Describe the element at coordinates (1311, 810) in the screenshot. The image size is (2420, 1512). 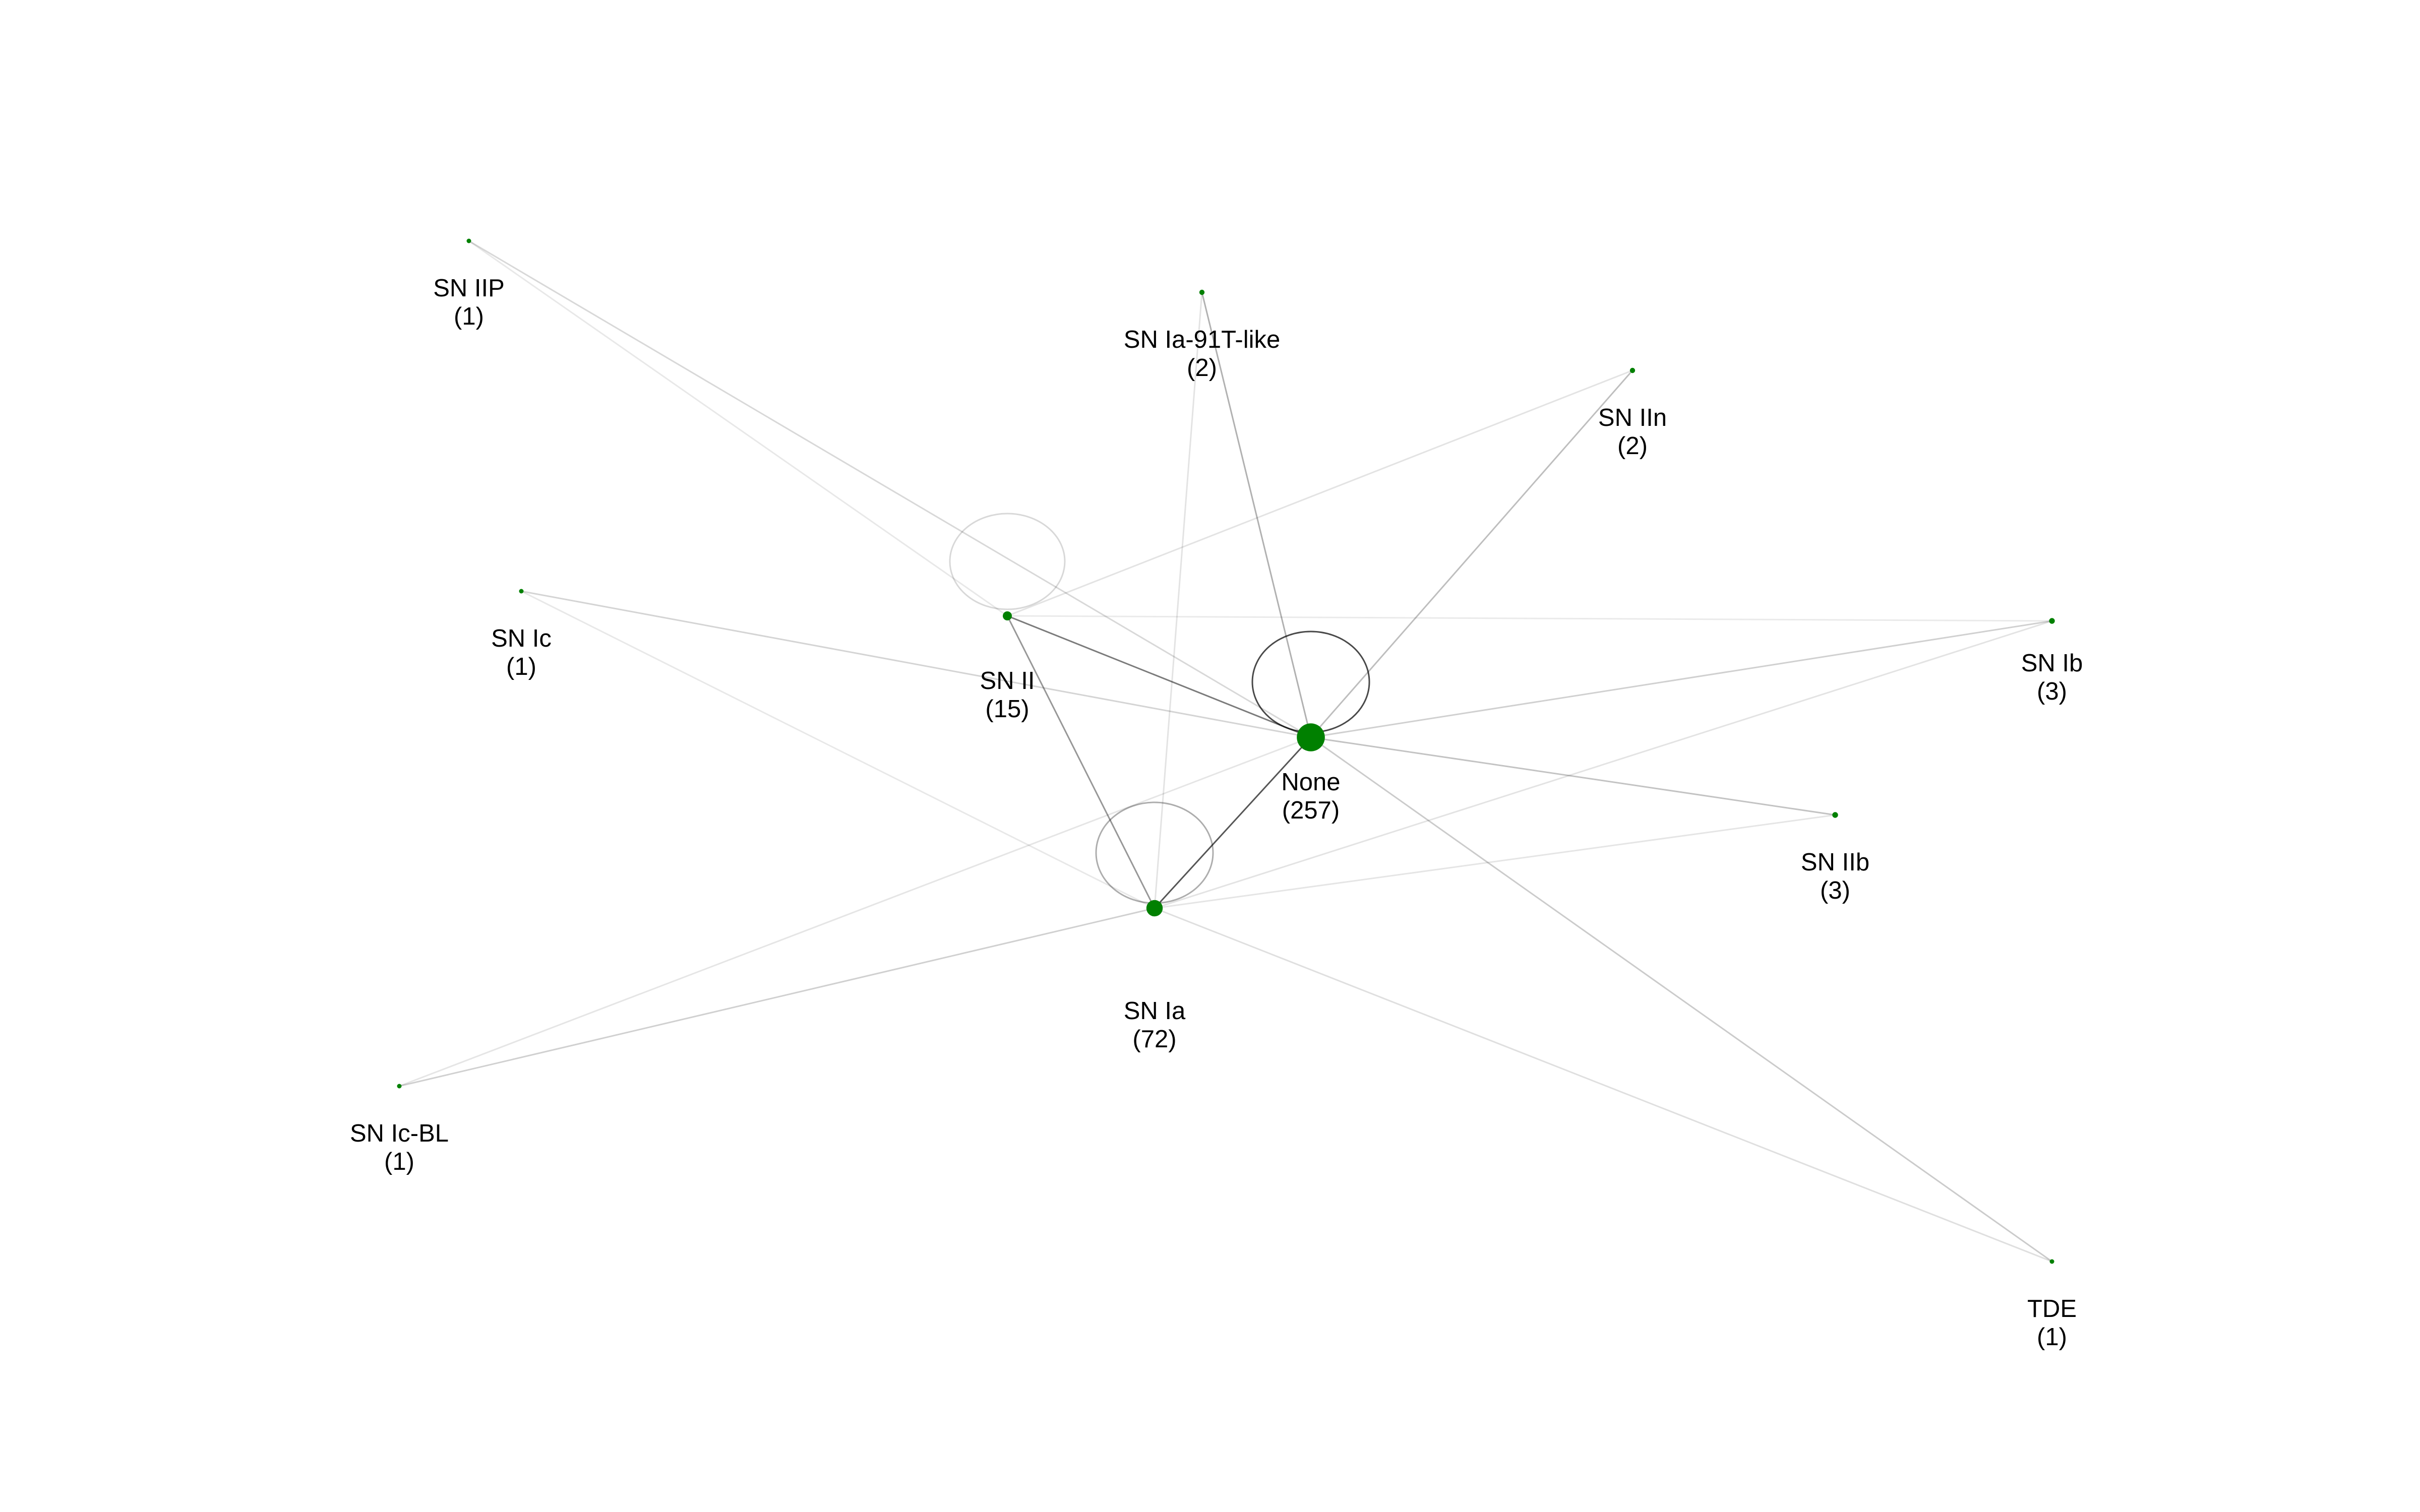
I see `node-count-label: (257)` at that location.